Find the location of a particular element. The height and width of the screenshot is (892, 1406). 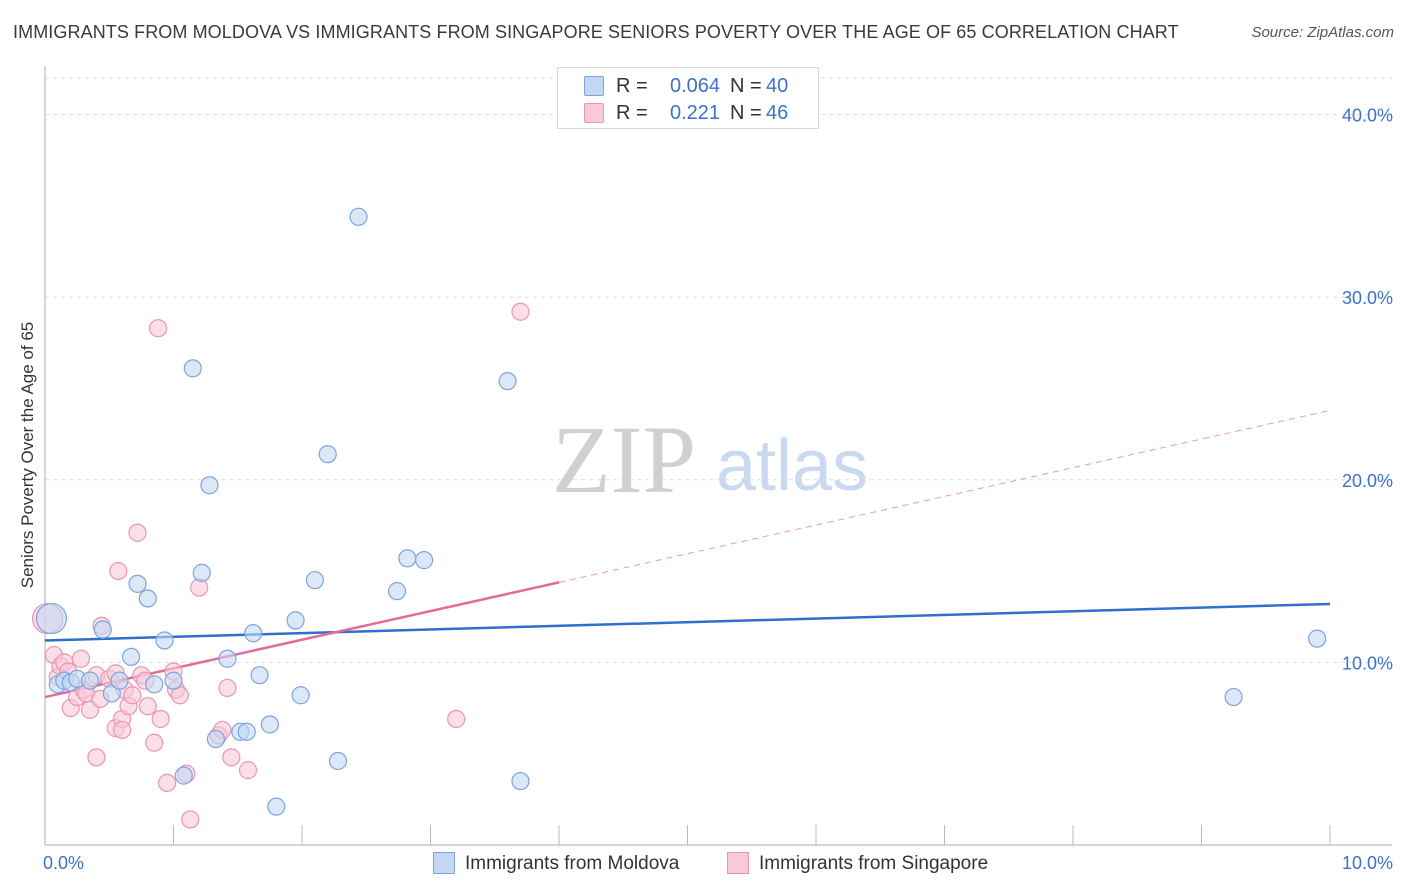

singapore-n-value: 46 is located at coordinates (777, 113).